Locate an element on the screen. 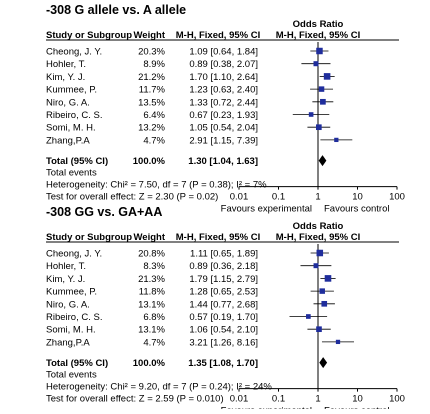  study-ci: 1.44 [0.77, 2.68] is located at coordinates (223, 304).